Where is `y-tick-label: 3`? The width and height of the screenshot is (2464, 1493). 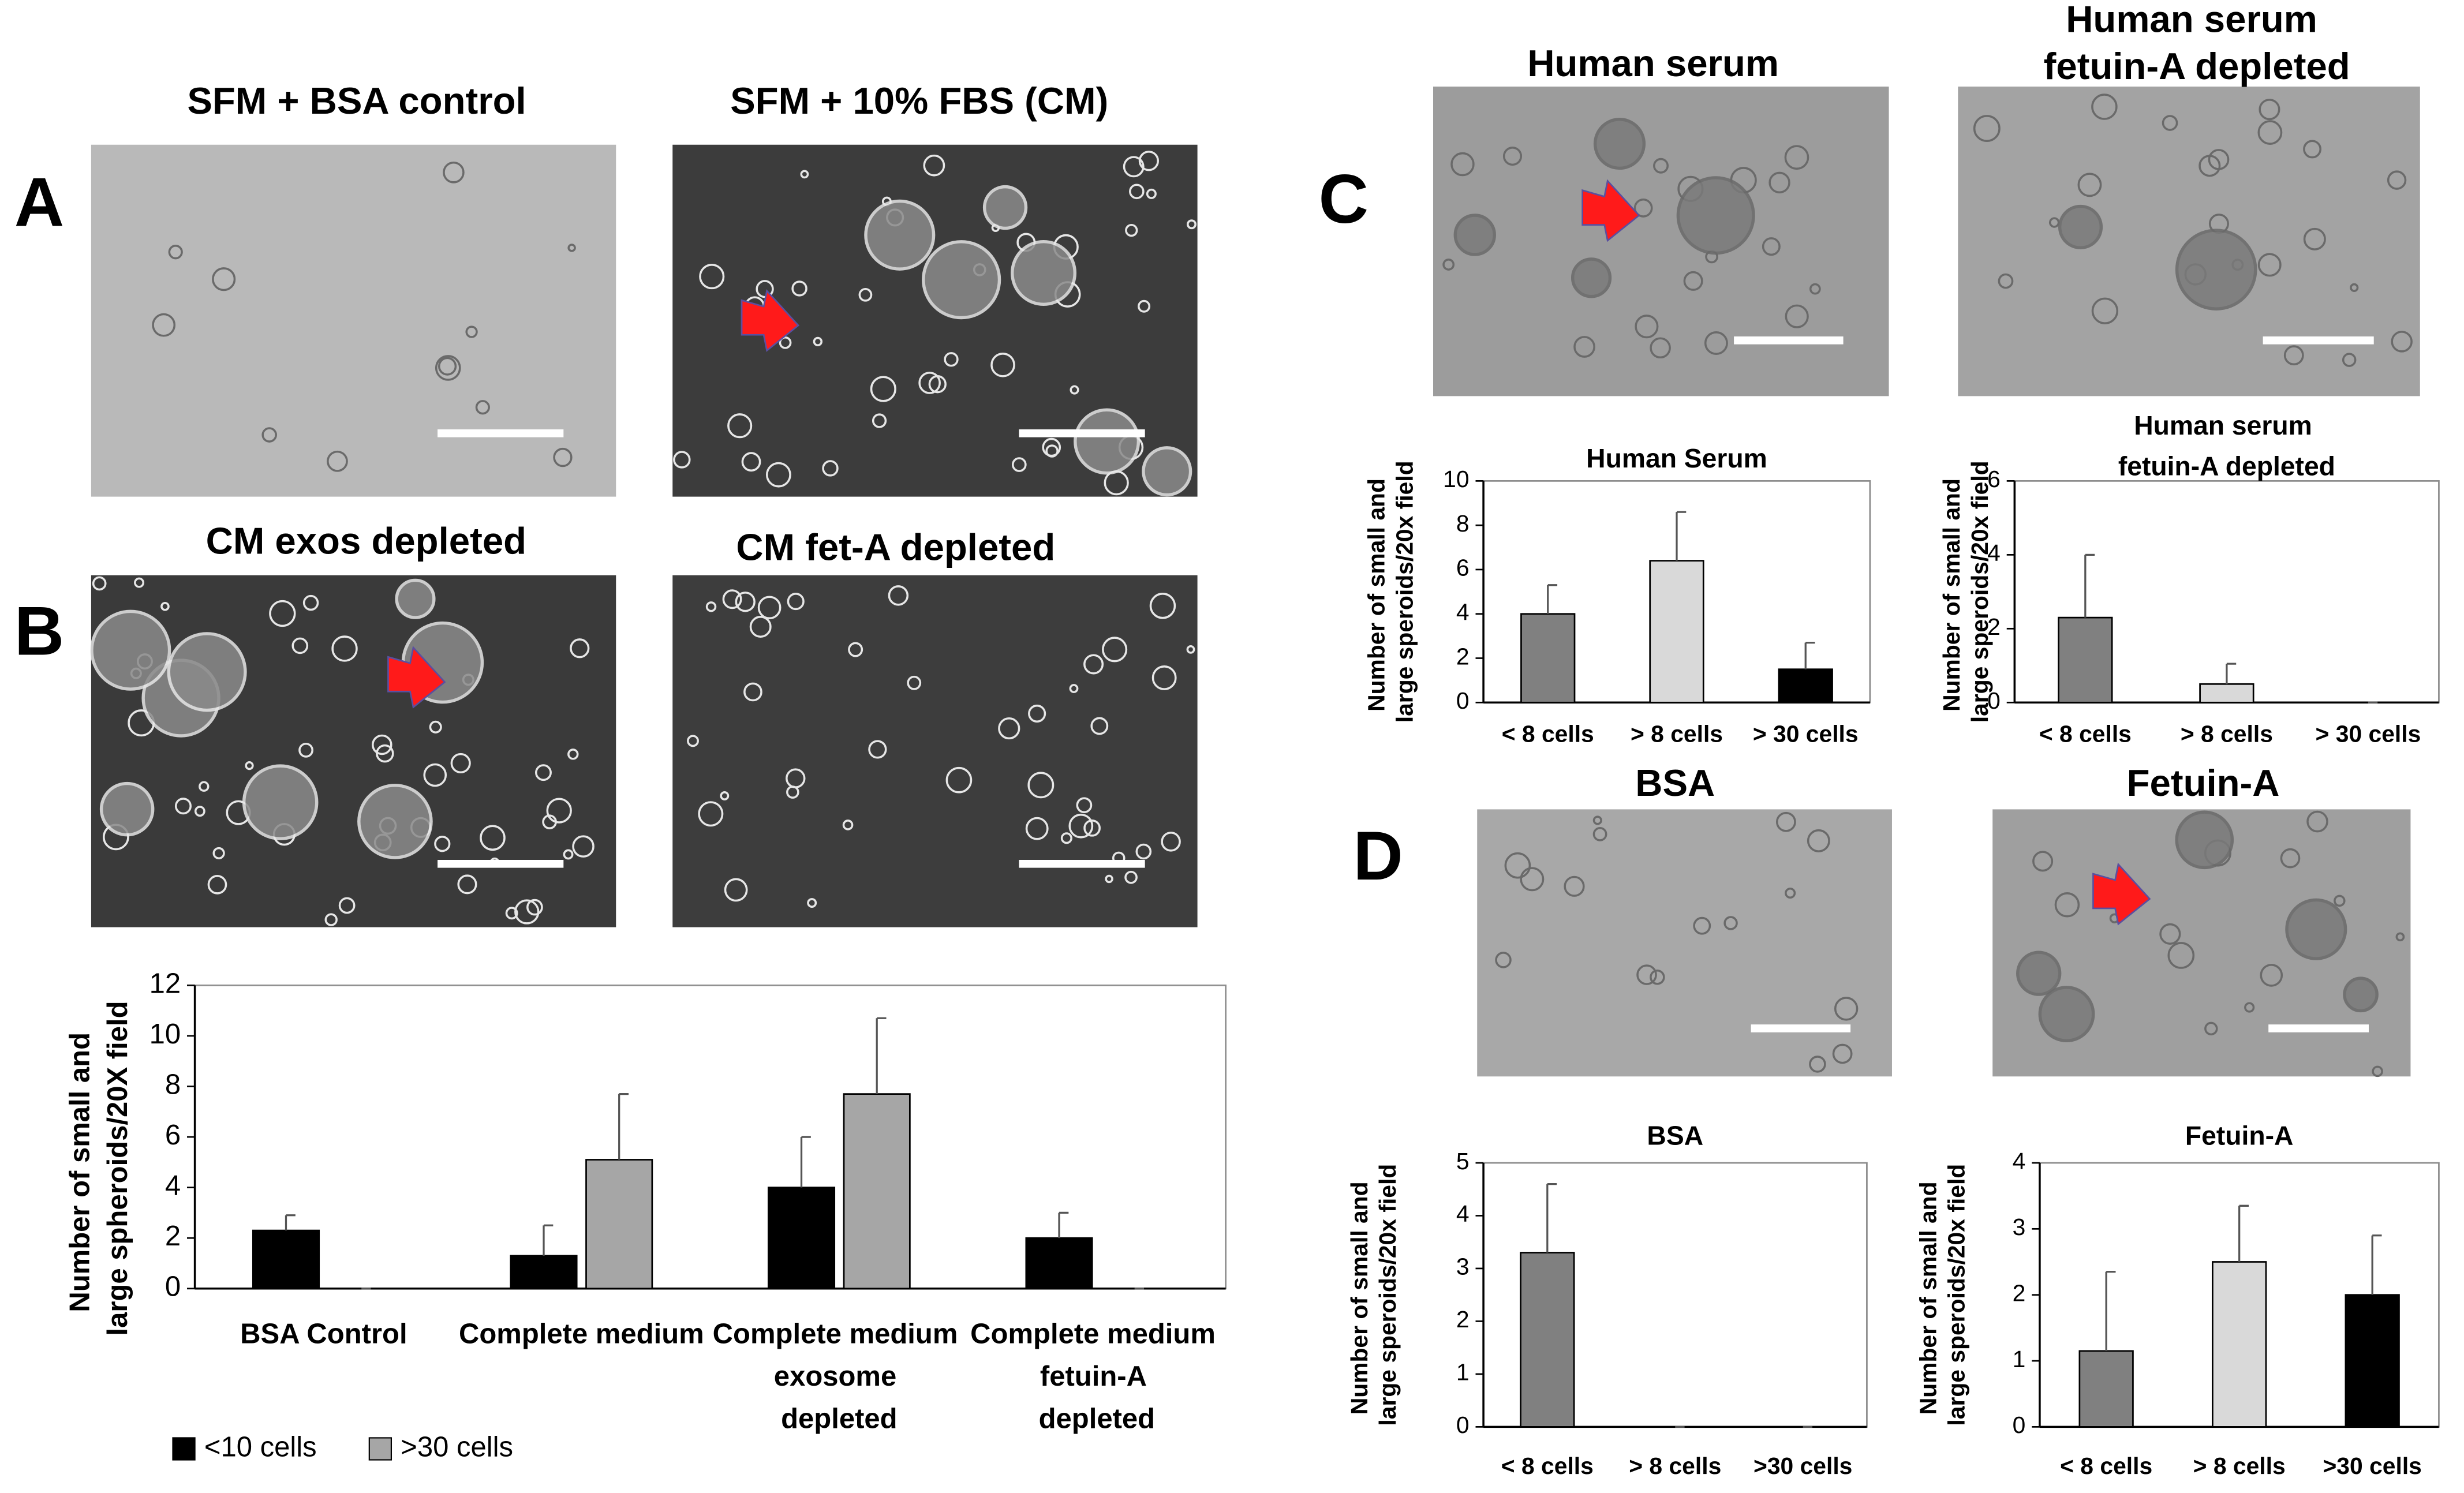
y-tick-label: 3 is located at coordinates (1463, 1266).